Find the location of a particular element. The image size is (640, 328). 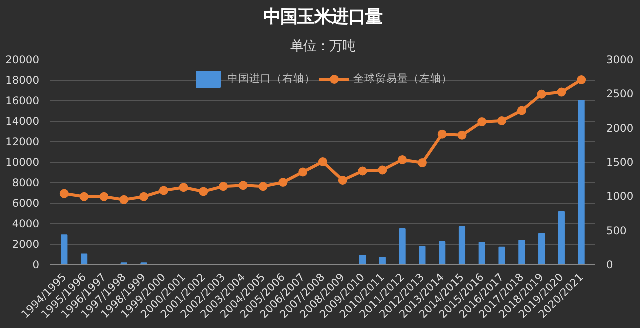

y-tick-label: 18000 is located at coordinates (23, 80).